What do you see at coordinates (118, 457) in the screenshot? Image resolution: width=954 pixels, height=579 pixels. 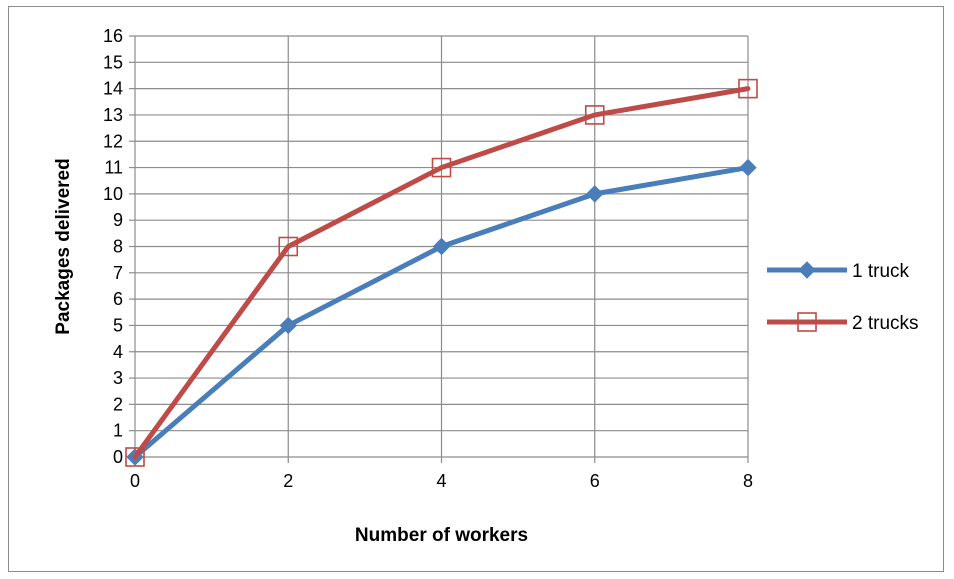 I see `y-tick-label: 0` at bounding box center [118, 457].